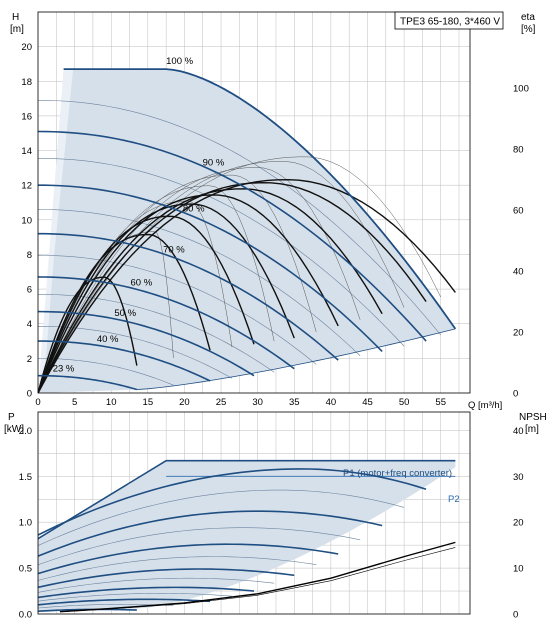  Describe the element at coordinates (532, 429) in the screenshot. I see `y2-axis-label-npsh-unit: [m]` at that location.